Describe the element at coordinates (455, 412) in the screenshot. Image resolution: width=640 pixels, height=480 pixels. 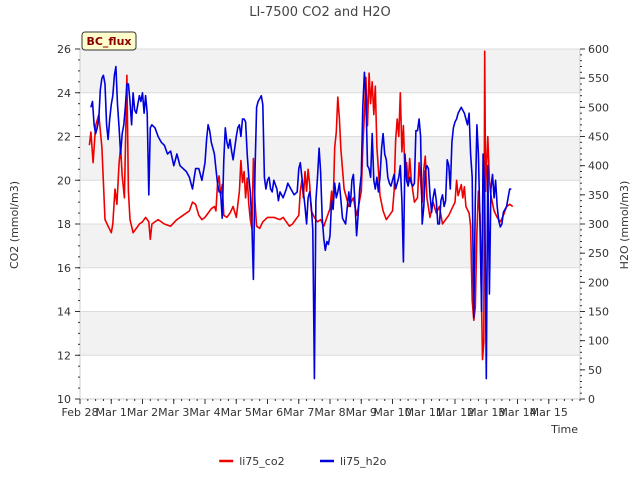
I see `x-tick-label: Mar 12` at that location.